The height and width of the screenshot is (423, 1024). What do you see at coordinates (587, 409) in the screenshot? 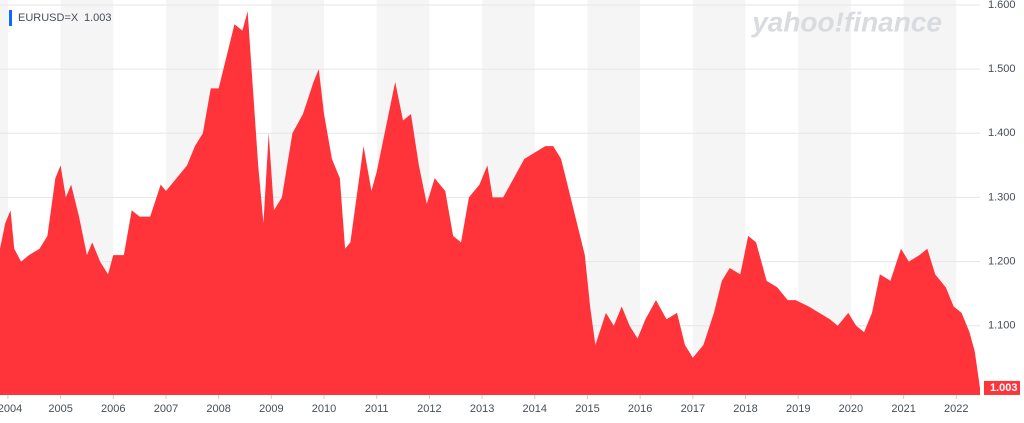
I see `x-tick-label: 2015` at bounding box center [587, 409].